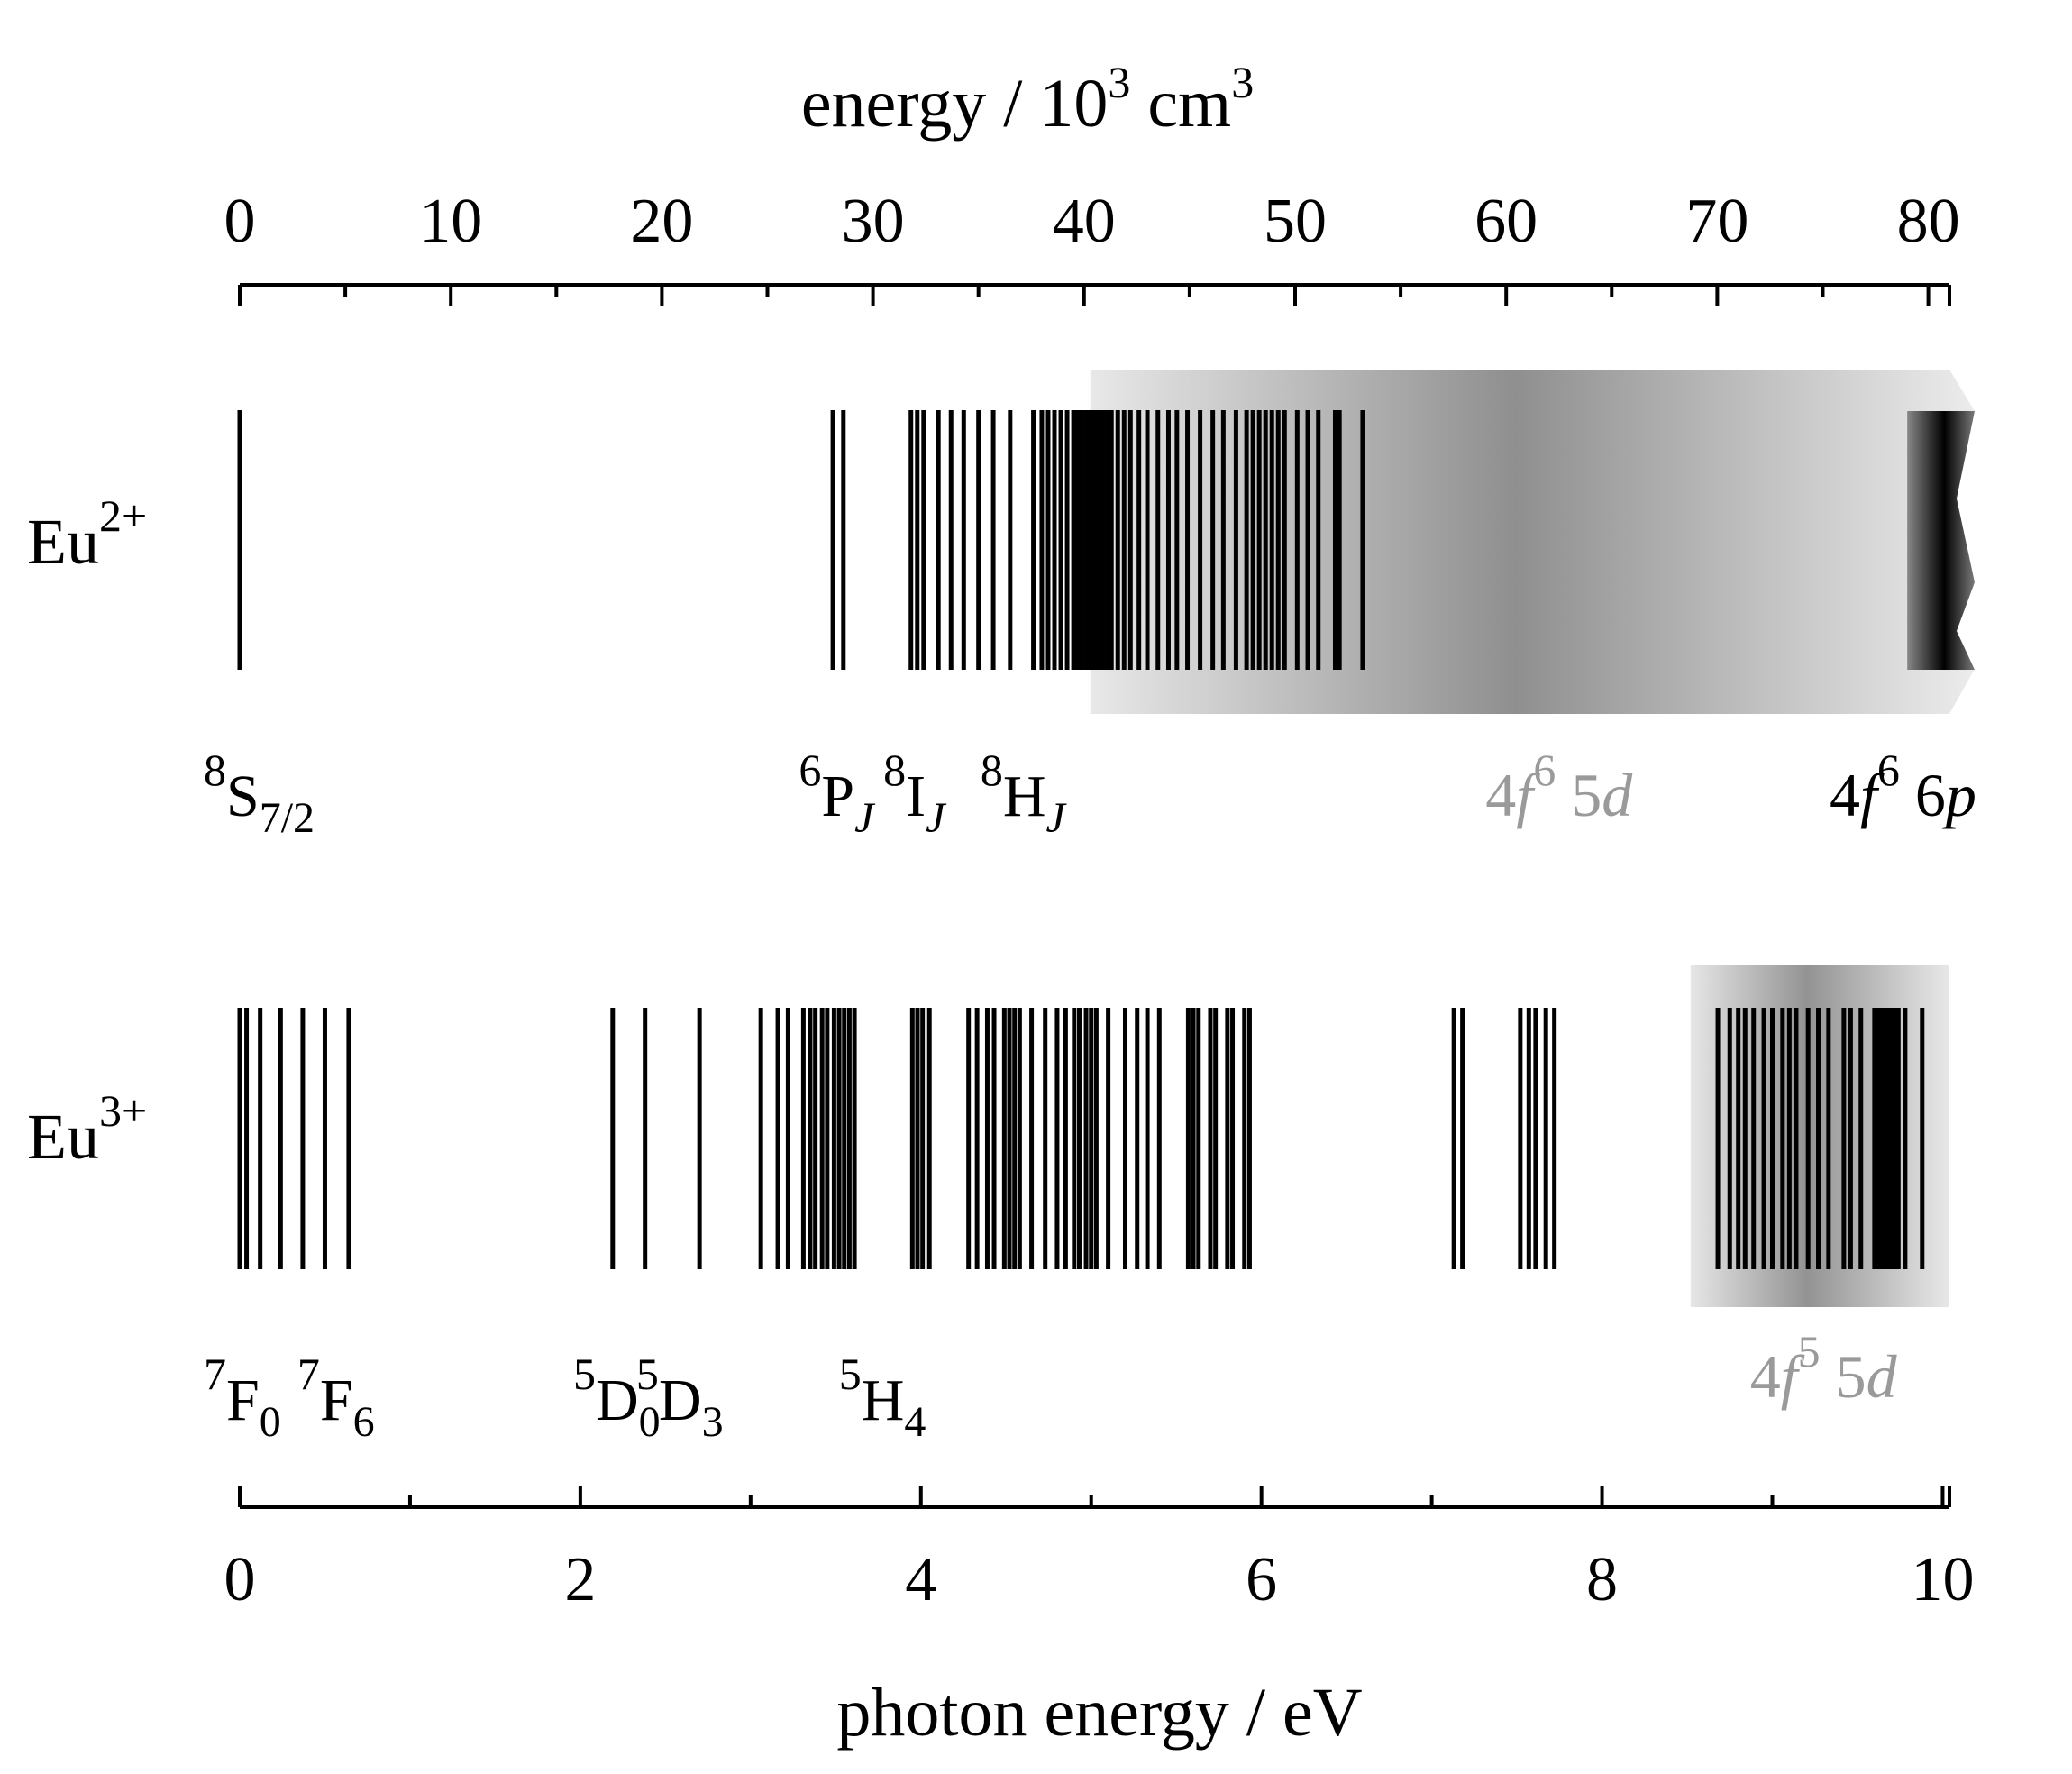  What do you see at coordinates (1928, 221) in the screenshot?
I see `top-axis-tick-label: 80` at bounding box center [1928, 221].